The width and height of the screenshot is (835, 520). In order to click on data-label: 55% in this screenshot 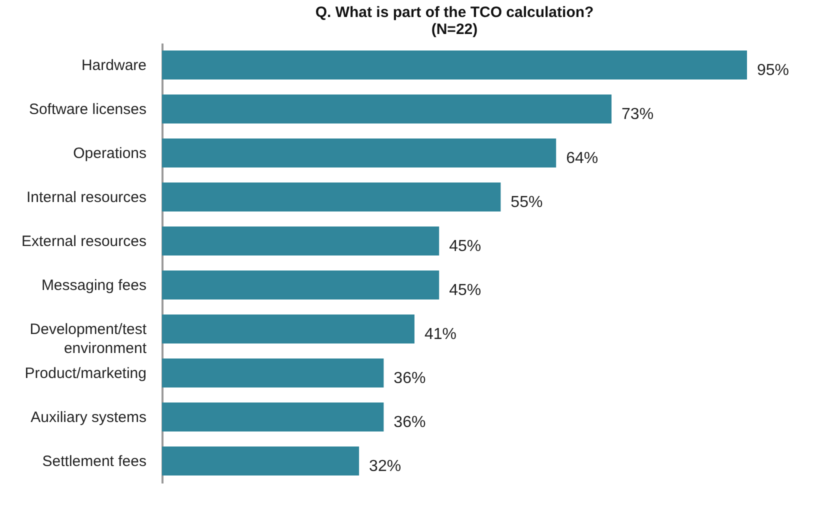, I will do `click(526, 202)`.